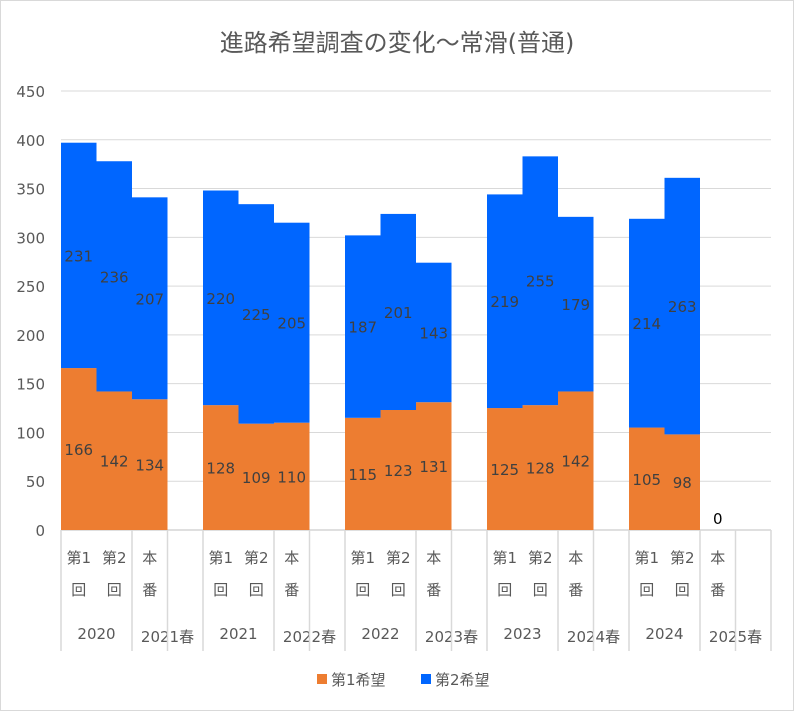 The height and width of the screenshot is (714, 794). I want to click on legend-label: 第2希望, so click(462, 680).